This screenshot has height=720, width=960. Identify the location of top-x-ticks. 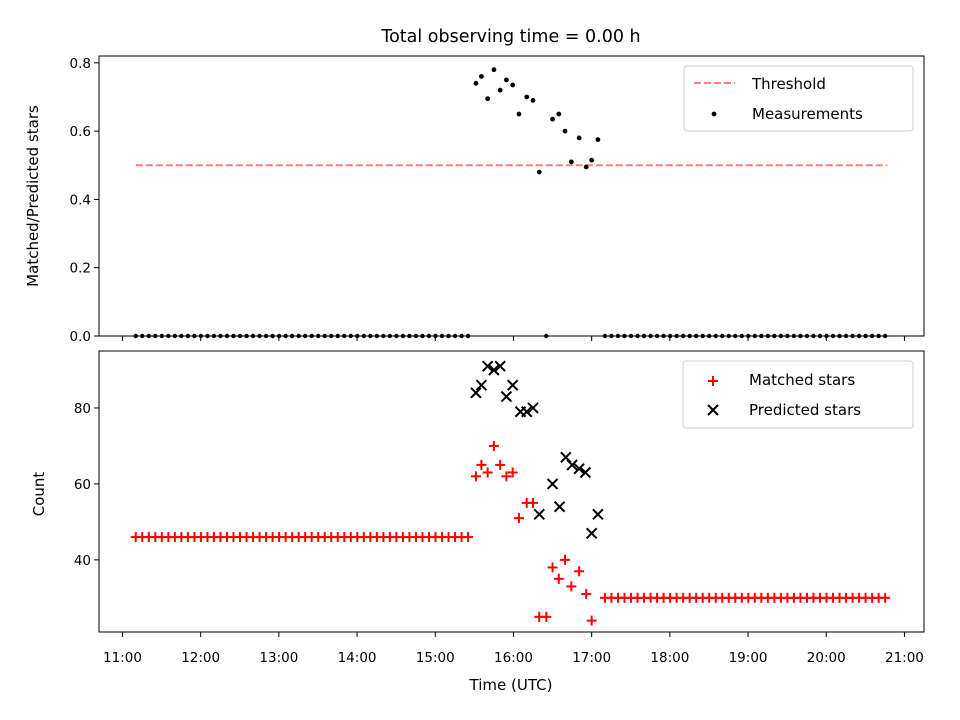
(513, 338).